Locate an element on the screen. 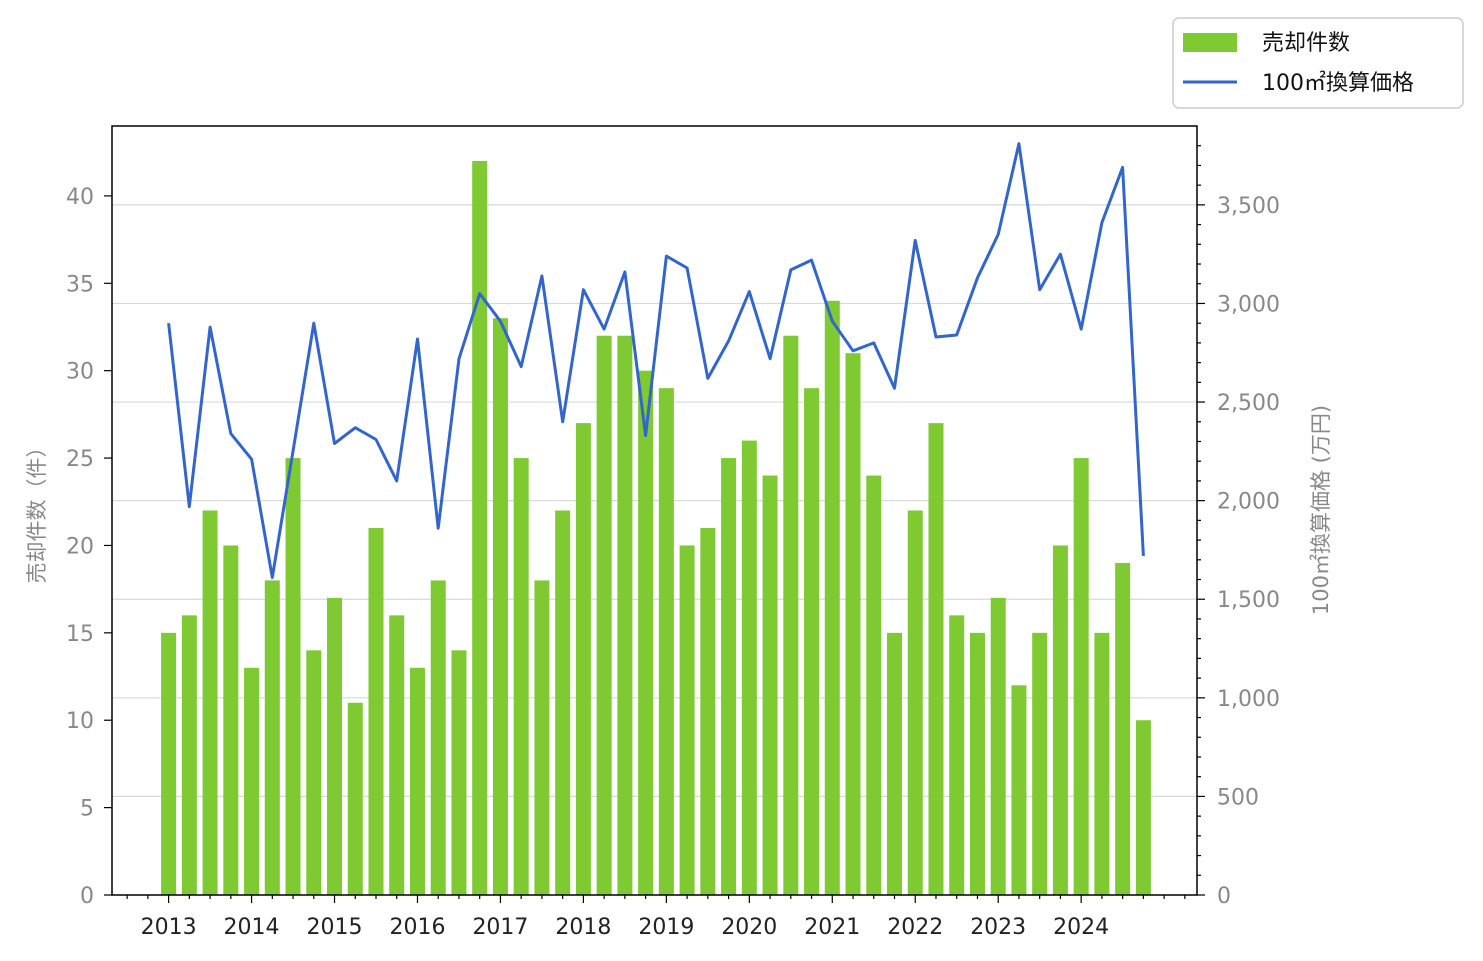 The image size is (1483, 961). legend-bar-swatch is located at coordinates (1210, 42).